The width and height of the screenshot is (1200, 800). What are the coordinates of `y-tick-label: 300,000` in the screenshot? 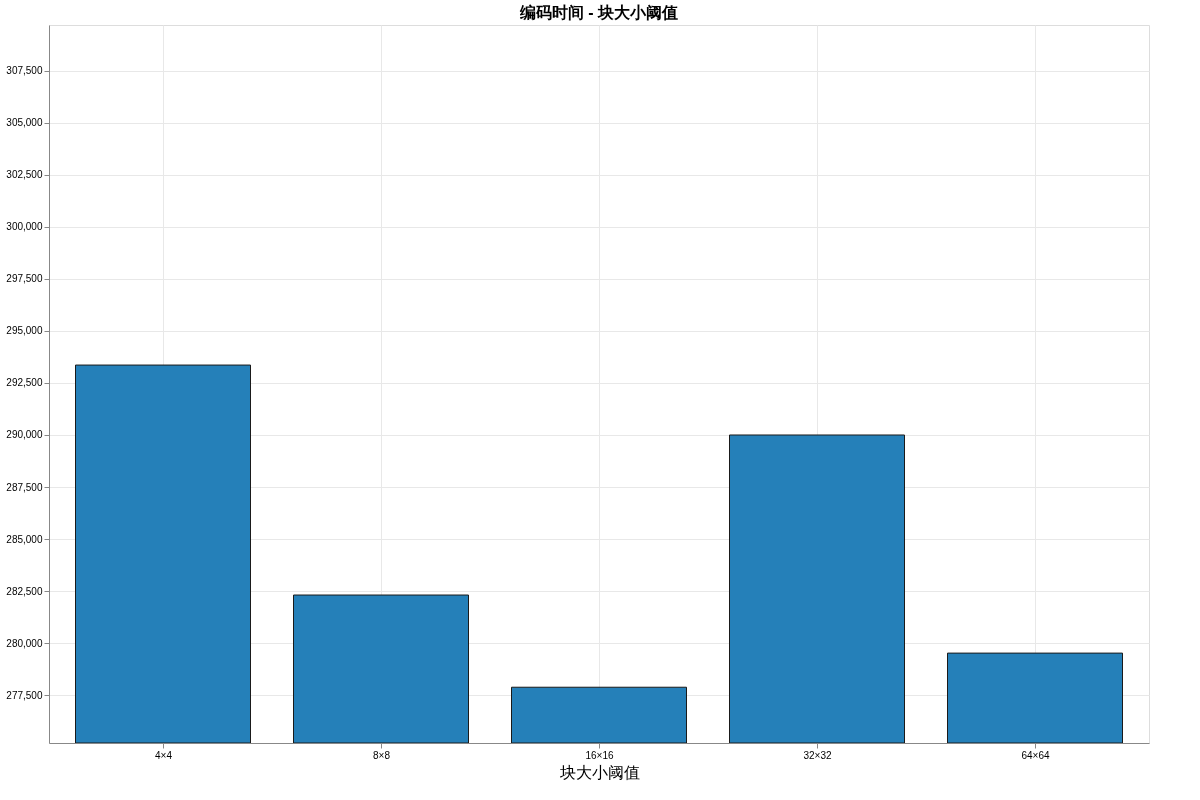 It's located at (24, 227).